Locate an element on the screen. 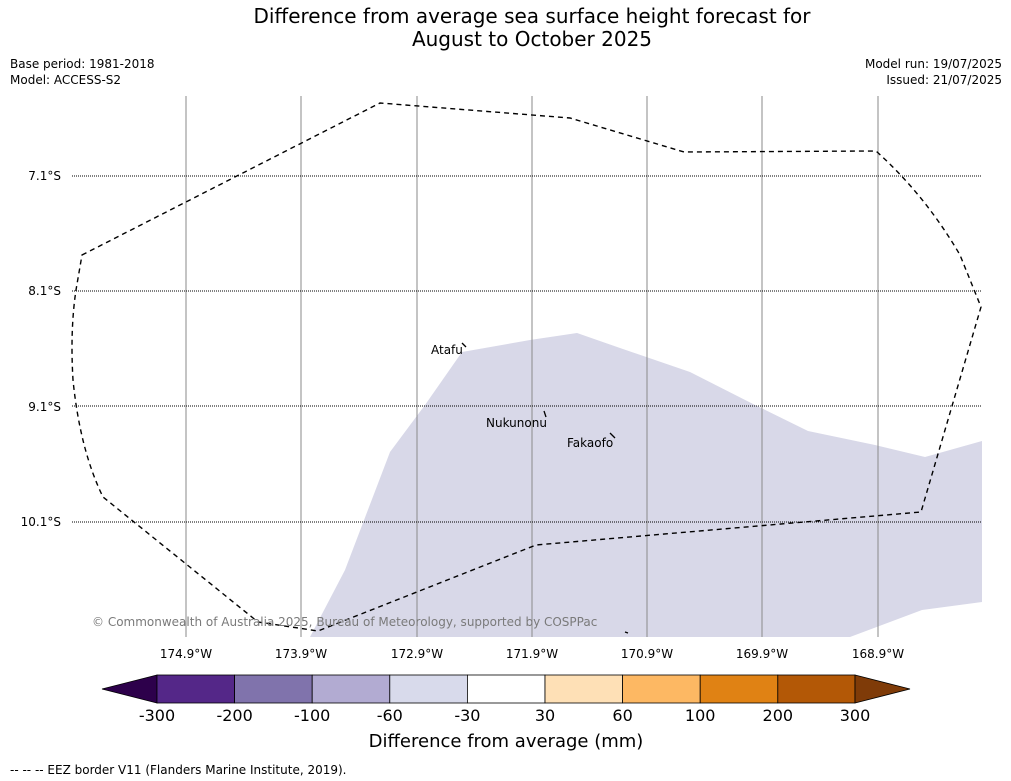 This screenshot has height=781, width=1011. lon-label: 170.9°W is located at coordinates (647, 654).